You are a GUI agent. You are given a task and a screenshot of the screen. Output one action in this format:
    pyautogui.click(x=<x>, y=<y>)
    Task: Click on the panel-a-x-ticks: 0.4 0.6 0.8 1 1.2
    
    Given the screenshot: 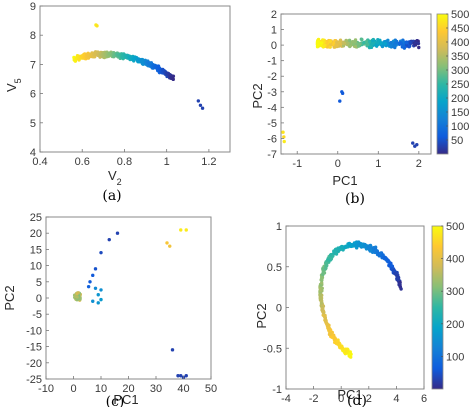 What is the action you would take?
    pyautogui.click(x=124, y=158)
    